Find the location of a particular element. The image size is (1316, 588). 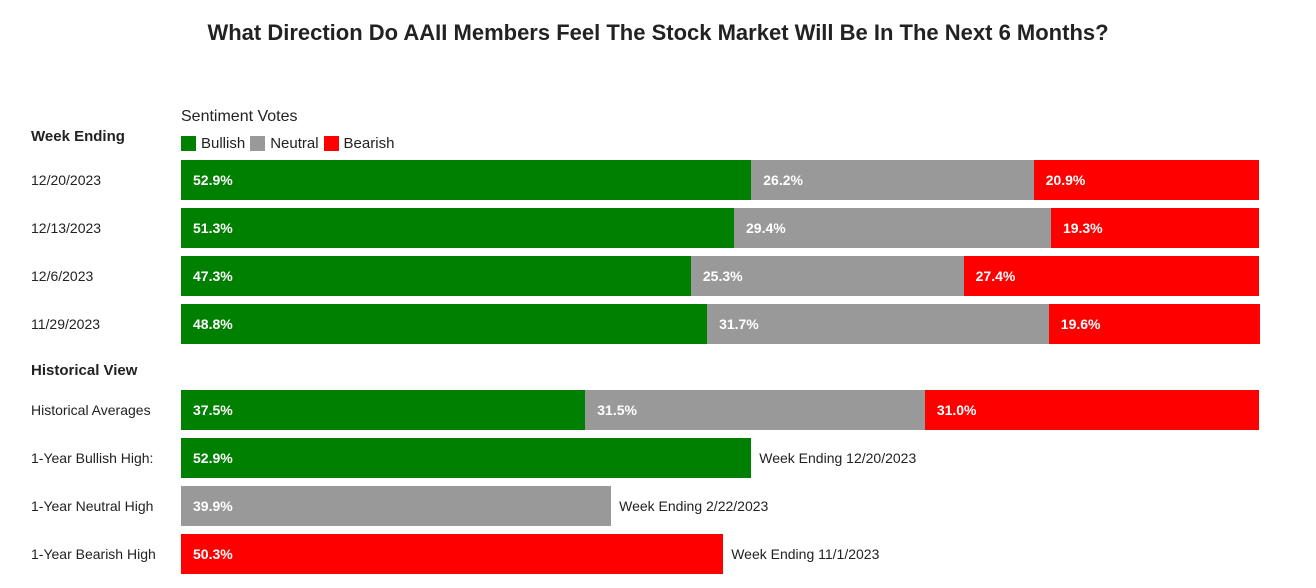

legend-label-bullish: Bullish is located at coordinates (223, 143).